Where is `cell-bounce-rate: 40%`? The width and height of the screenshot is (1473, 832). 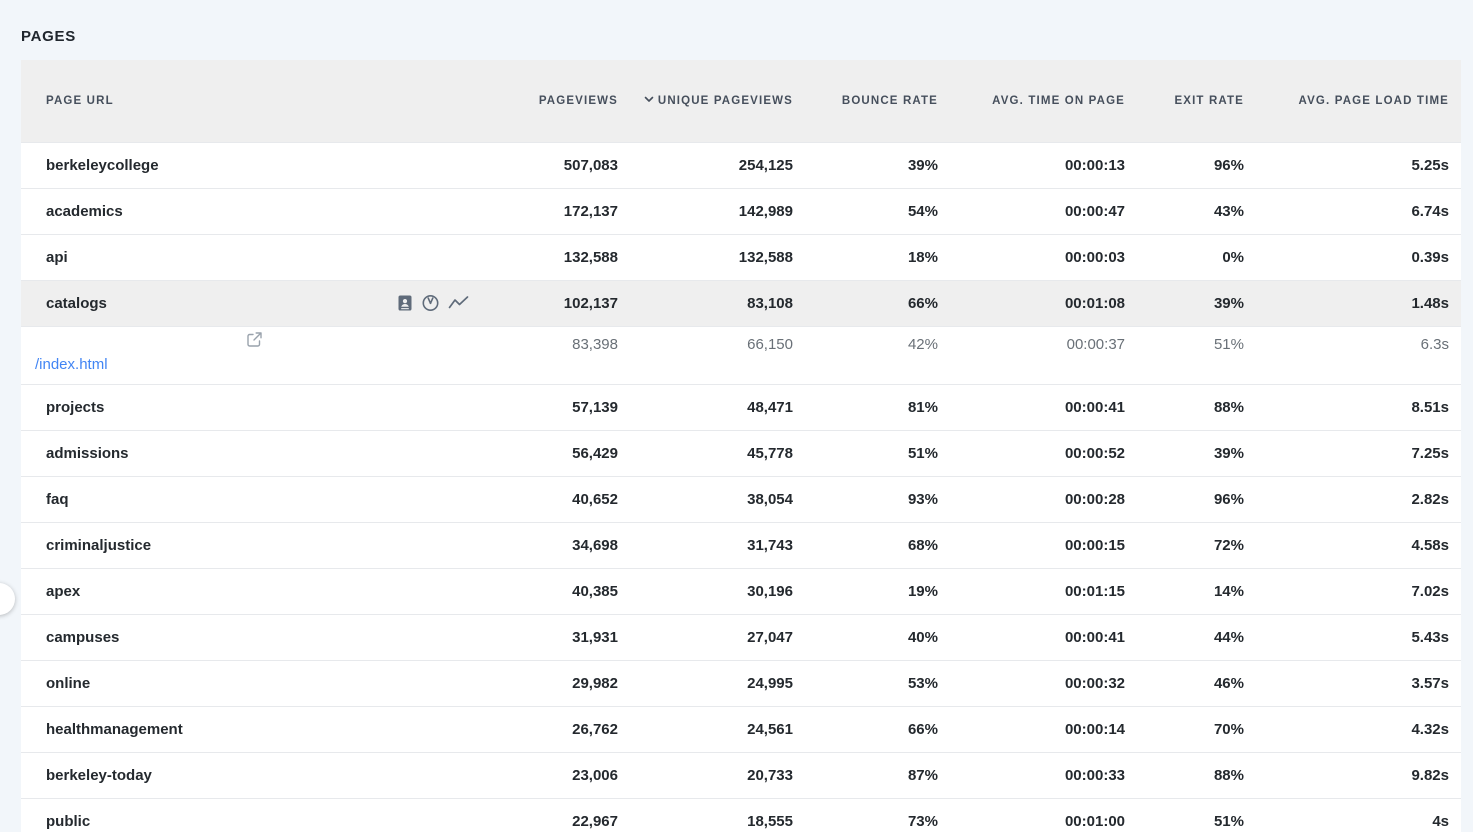
cell-bounce-rate: 40% is located at coordinates (865, 636).